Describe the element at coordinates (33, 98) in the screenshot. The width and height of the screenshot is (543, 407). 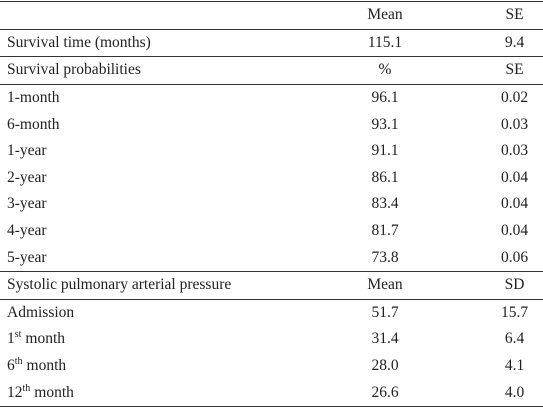
I see `row-label: 1-month` at that location.